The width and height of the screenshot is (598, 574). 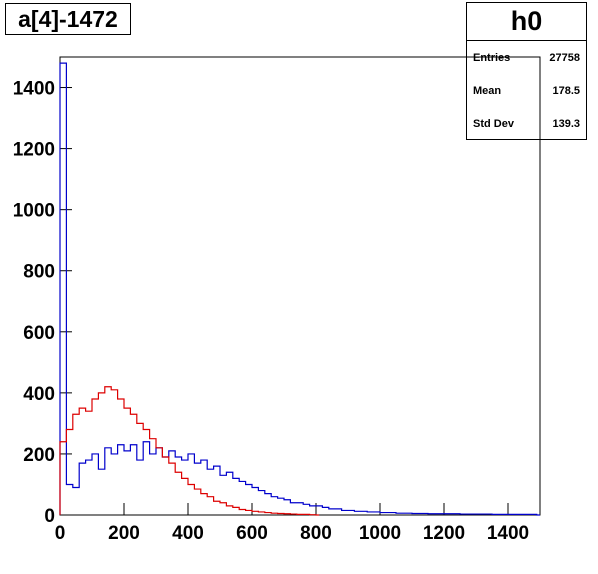 What do you see at coordinates (39, 272) in the screenshot?
I see `y-tick-label: 800` at bounding box center [39, 272].